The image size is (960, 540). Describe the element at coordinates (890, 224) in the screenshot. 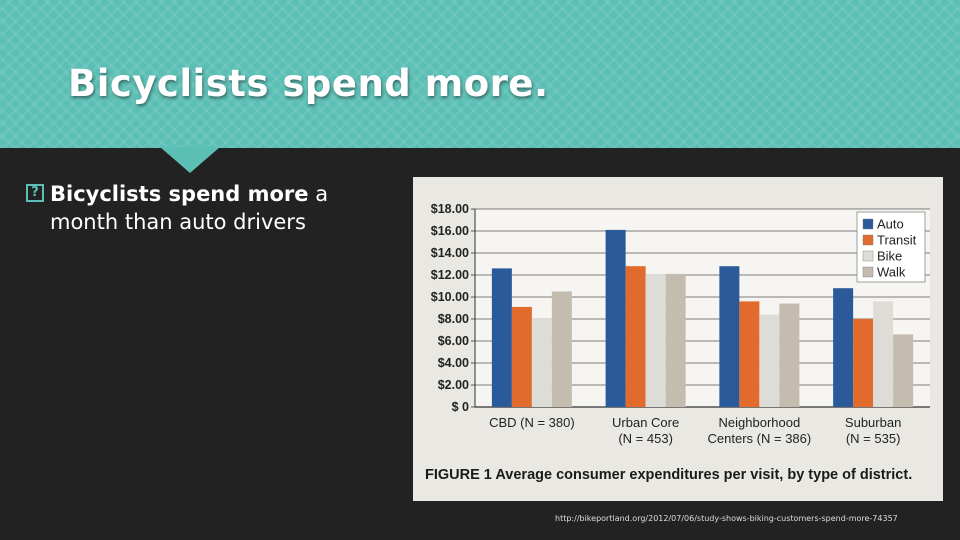

I see `legend-label-auto: Auto` at that location.